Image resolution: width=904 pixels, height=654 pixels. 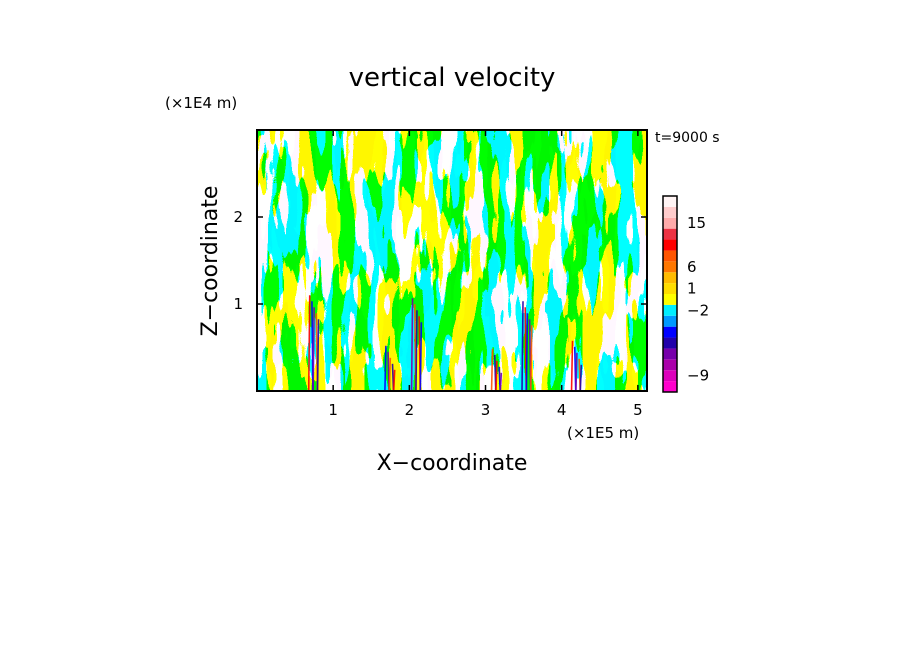 What do you see at coordinates (638, 410) in the screenshot?
I see `x-tick-label: 5` at bounding box center [638, 410].